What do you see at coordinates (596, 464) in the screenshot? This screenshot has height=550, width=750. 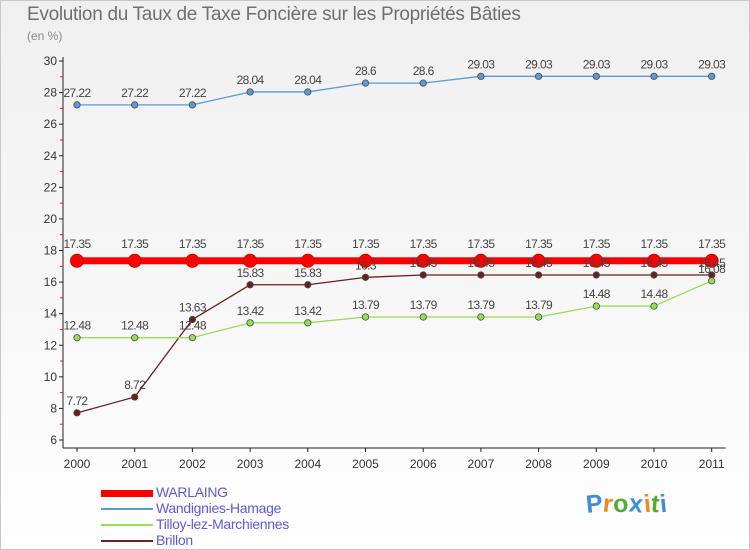 I see `x-tick-label: 2009` at bounding box center [596, 464].